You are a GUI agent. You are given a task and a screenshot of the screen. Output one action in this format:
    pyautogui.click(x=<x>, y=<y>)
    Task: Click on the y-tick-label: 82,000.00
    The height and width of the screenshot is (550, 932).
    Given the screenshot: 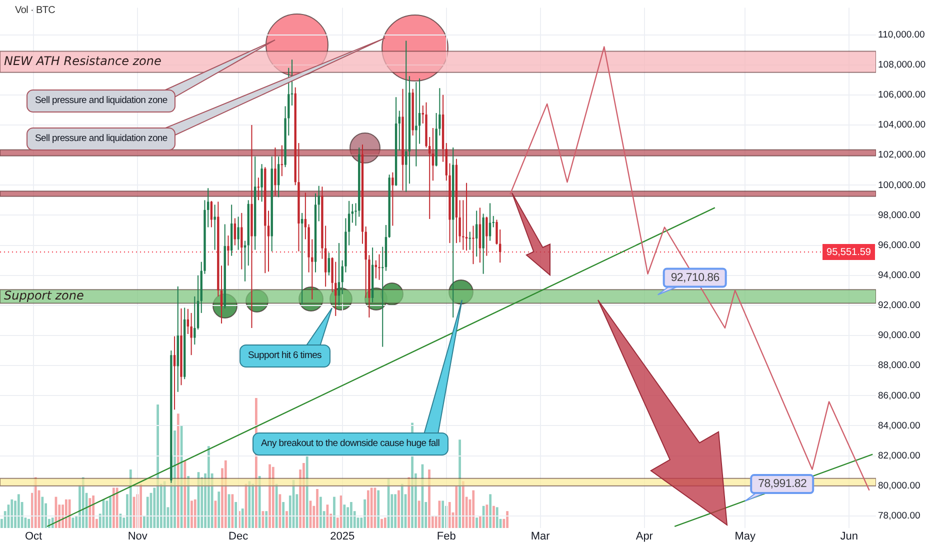 What is the action you would take?
    pyautogui.click(x=899, y=456)
    